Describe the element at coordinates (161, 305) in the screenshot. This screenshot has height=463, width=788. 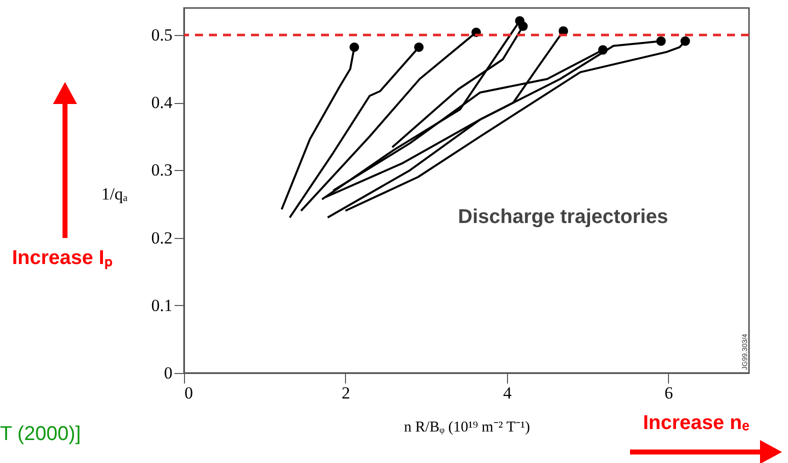
I see `y-tick-label: 0.1` at that location.